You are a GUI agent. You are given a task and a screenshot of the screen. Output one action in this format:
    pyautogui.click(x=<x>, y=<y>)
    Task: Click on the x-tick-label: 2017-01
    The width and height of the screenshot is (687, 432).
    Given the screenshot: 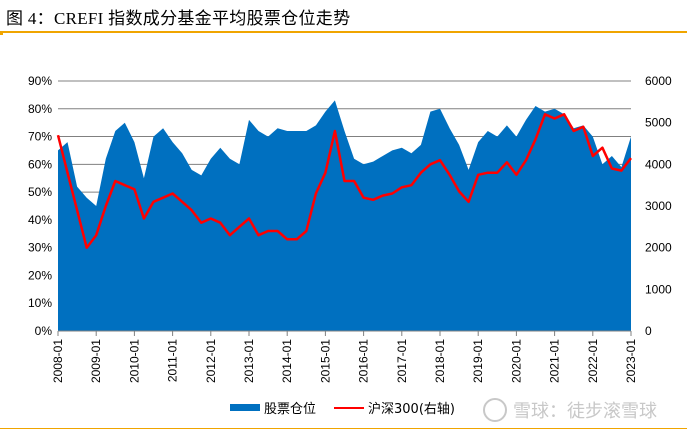 What is the action you would take?
    pyautogui.click(x=402, y=361)
    